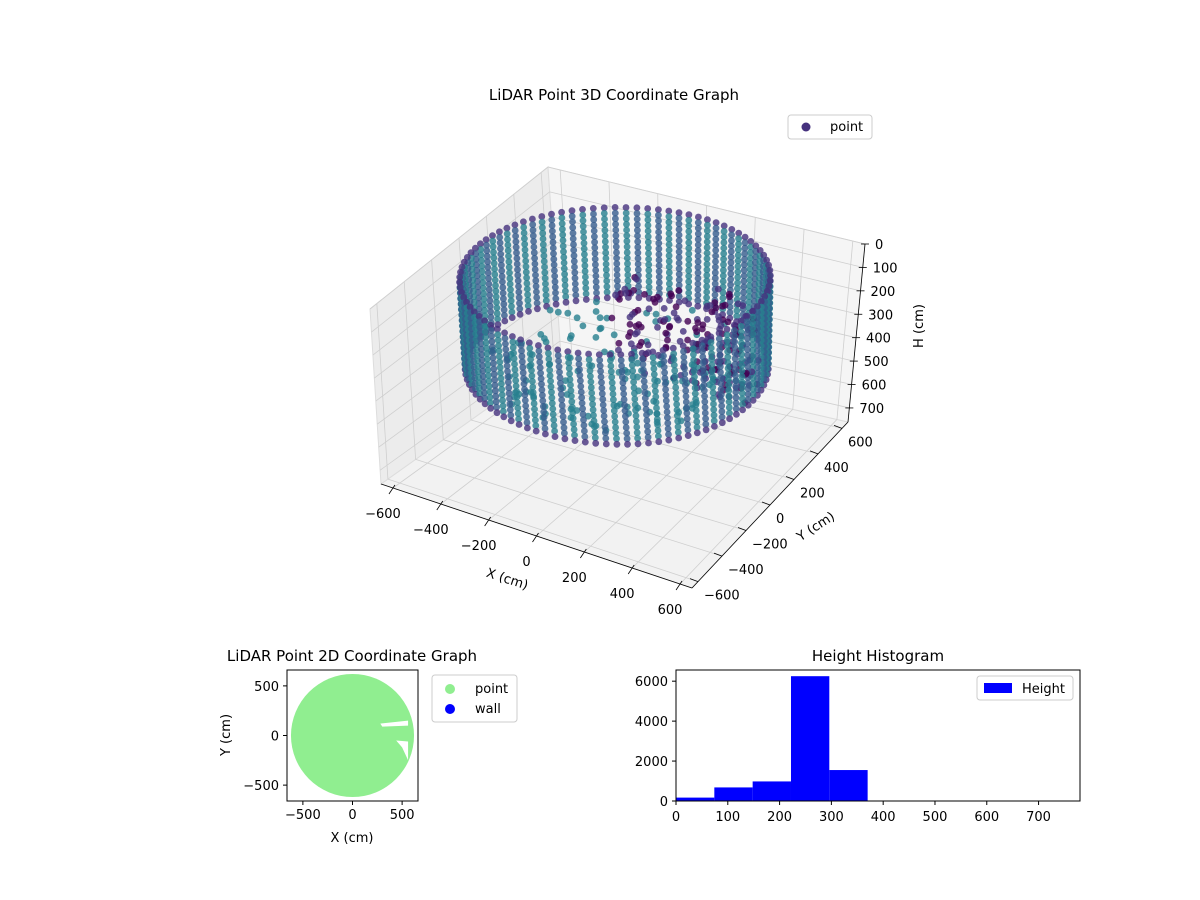  What do you see at coordinates (874, 386) in the screenshot?
I see `z-tick-label: 600` at bounding box center [874, 386].